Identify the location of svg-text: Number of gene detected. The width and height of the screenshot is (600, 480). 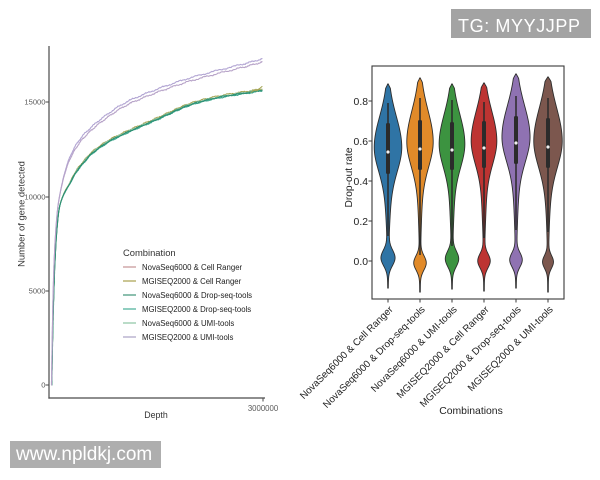
(21, 214).